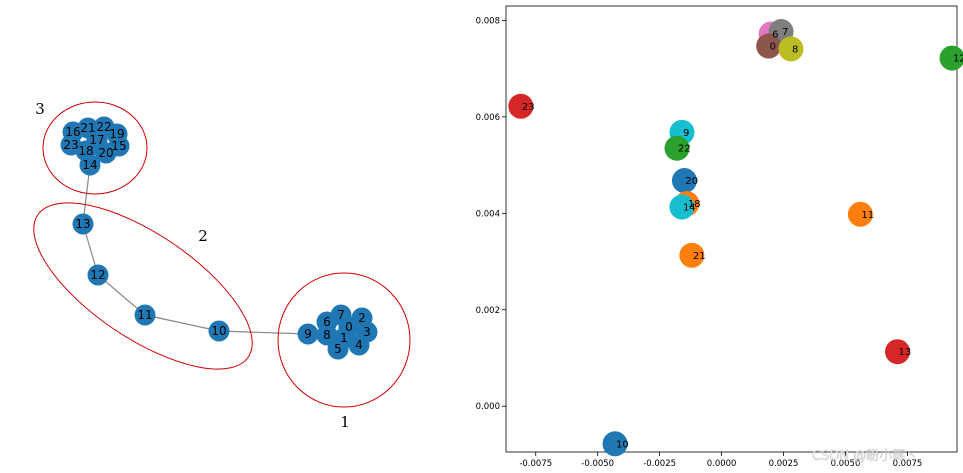 The width and height of the screenshot is (963, 473). What do you see at coordinates (488, 407) in the screenshot?
I see `y-tick-label: 0.000` at bounding box center [488, 407].